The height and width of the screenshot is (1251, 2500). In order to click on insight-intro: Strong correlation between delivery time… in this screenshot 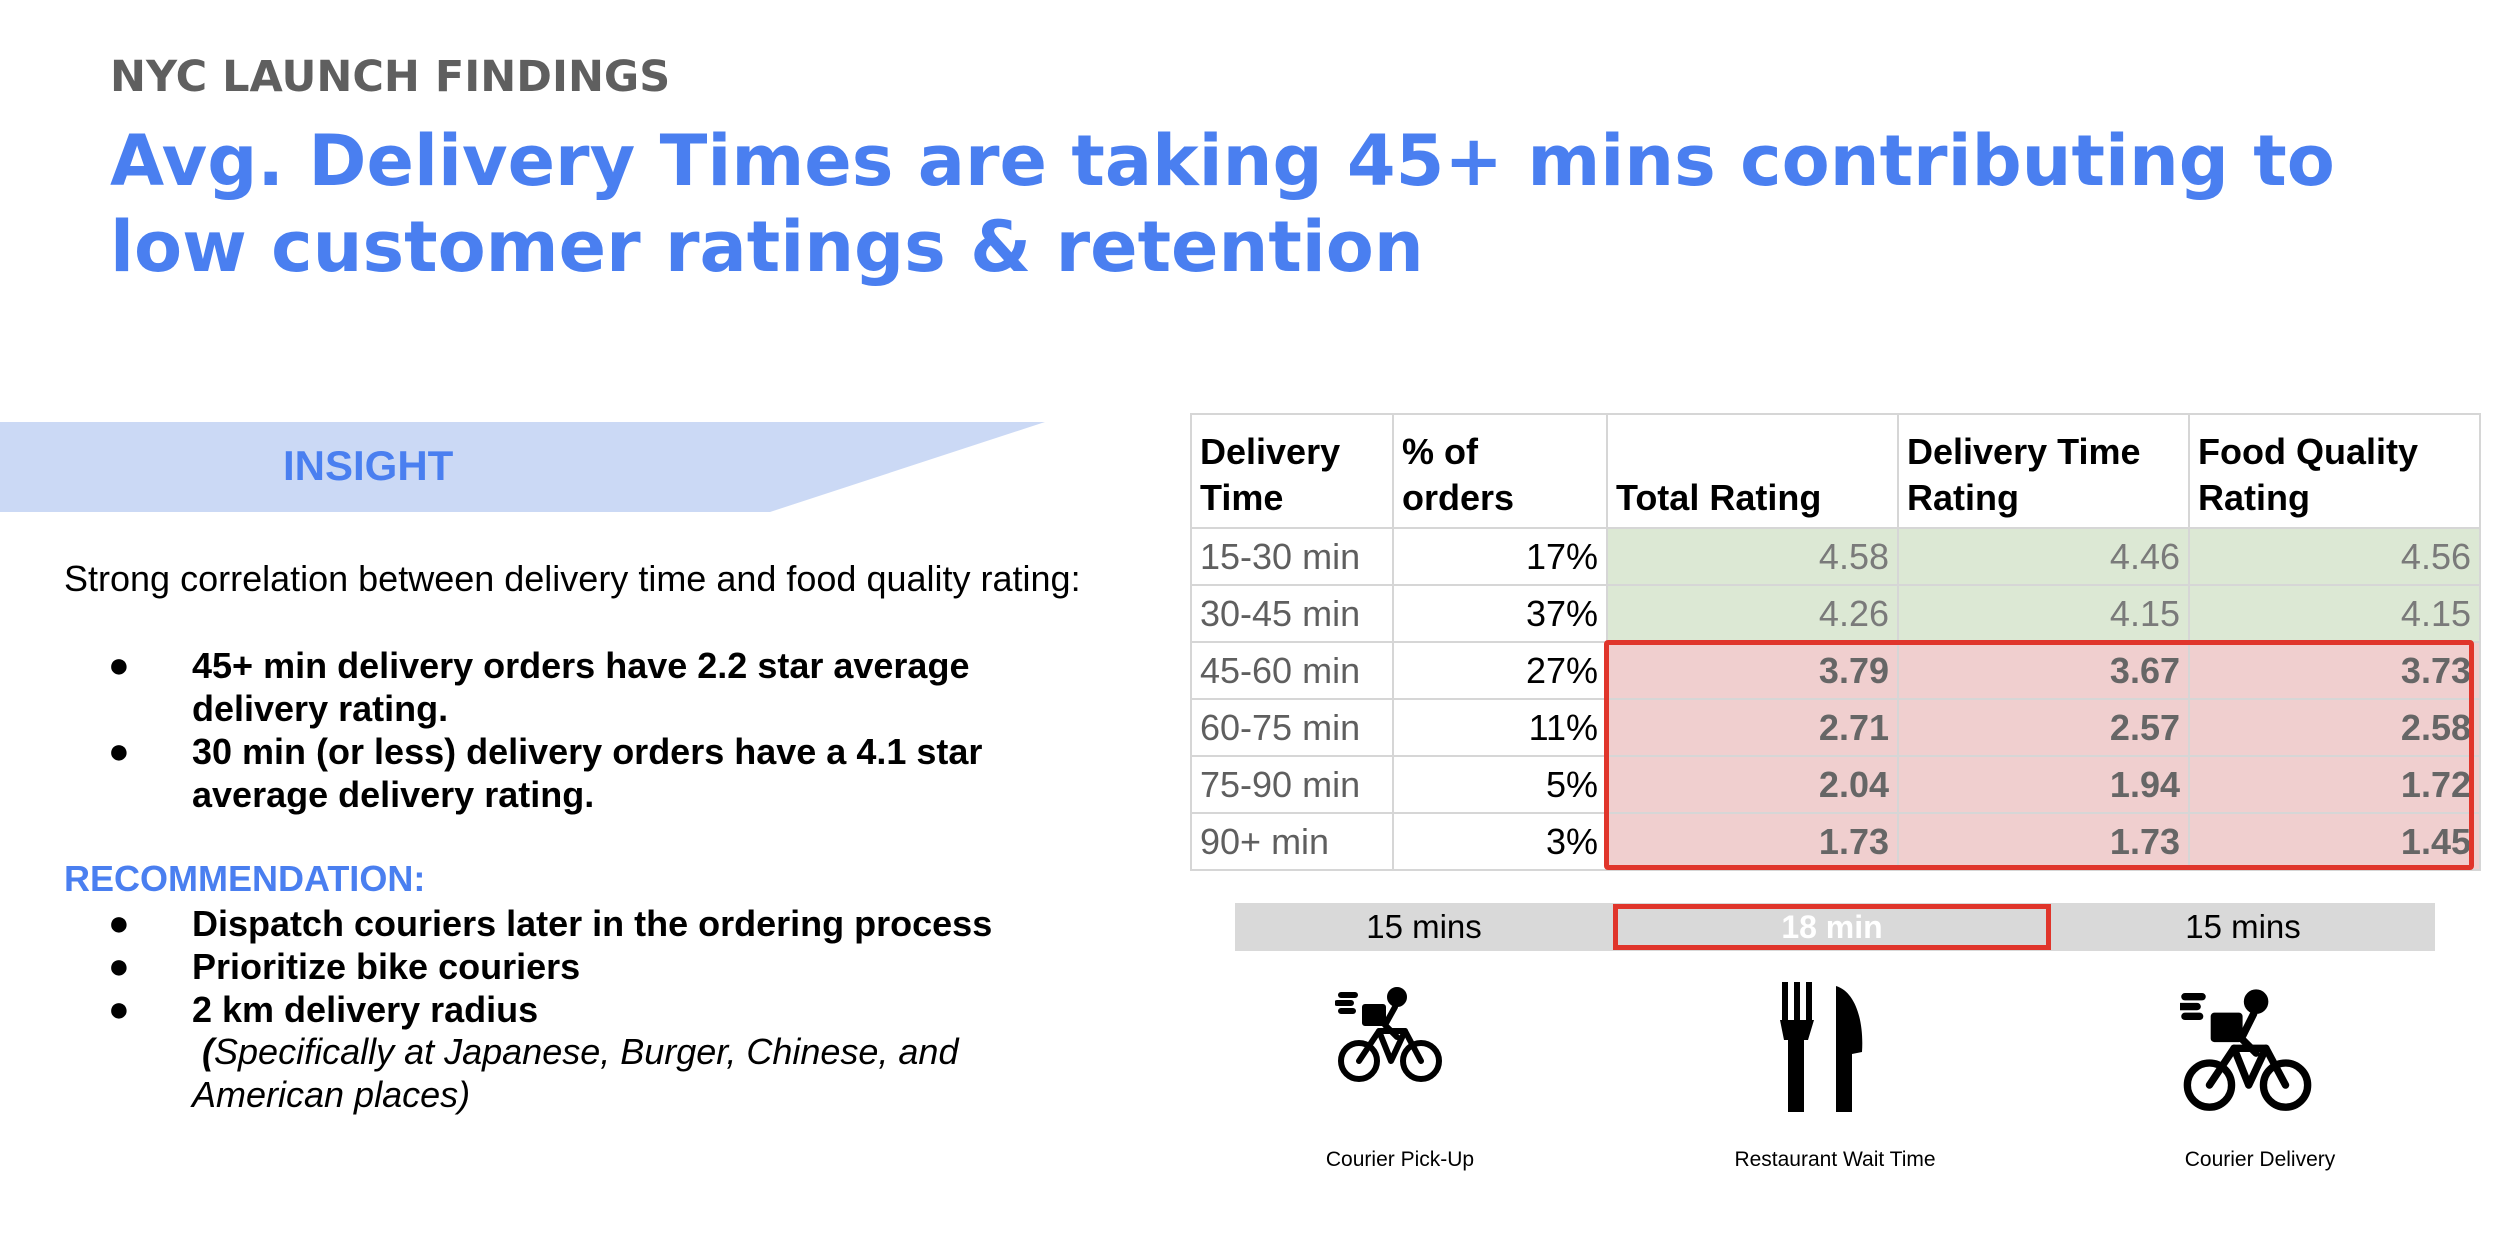, I will do `click(572, 578)`.